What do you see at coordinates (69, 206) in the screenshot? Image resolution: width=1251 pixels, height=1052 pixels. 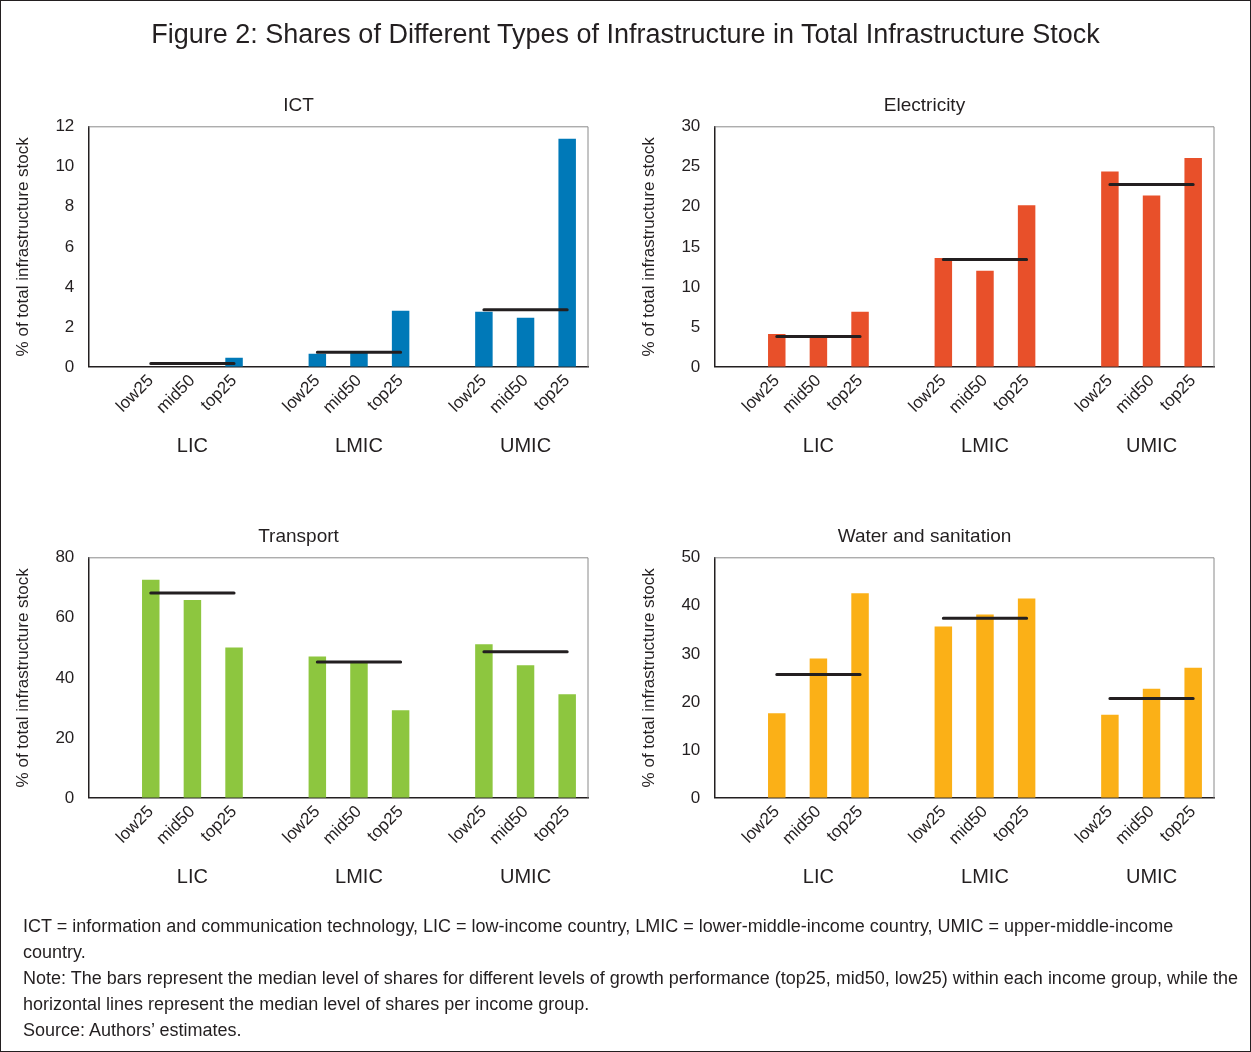 I see `y-tick-label: 8` at bounding box center [69, 206].